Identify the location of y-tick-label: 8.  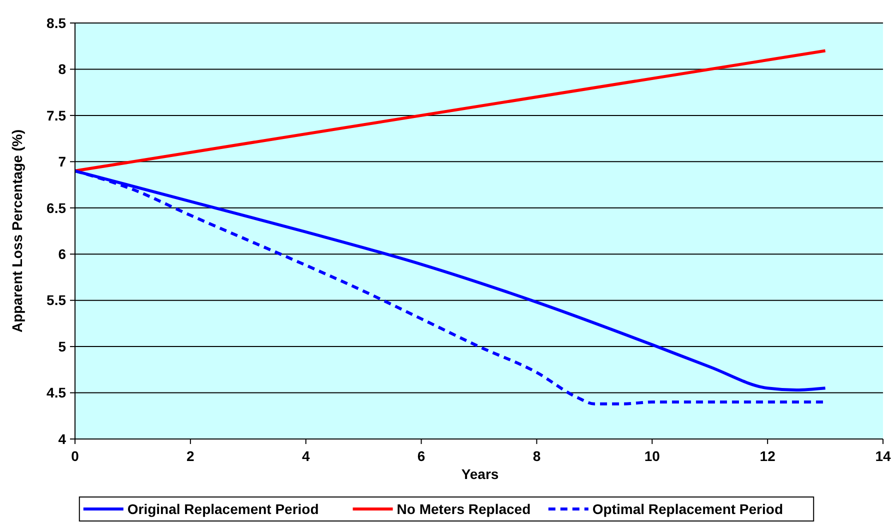
(62, 69).